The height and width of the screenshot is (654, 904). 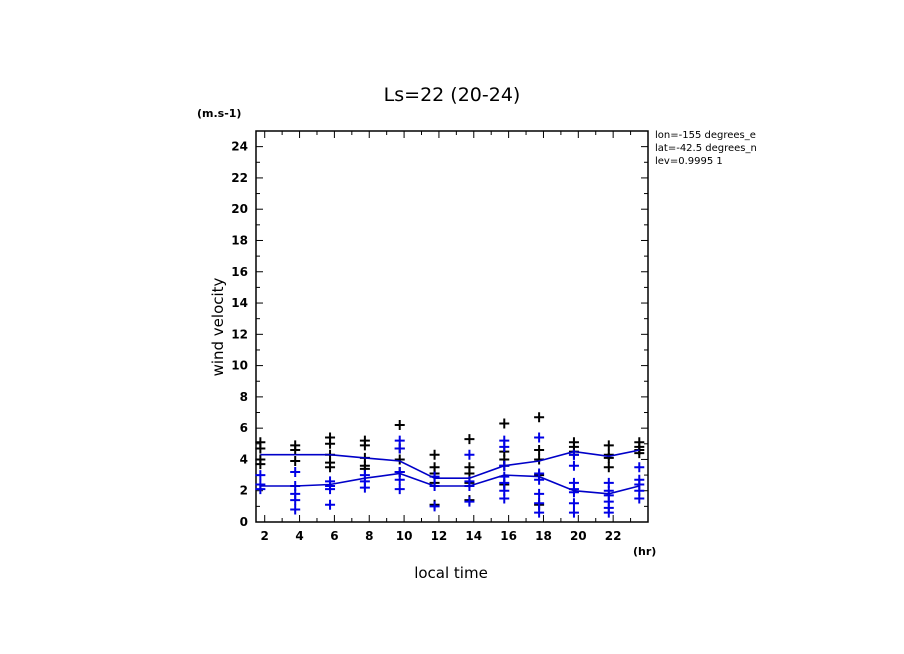 What do you see at coordinates (244, 491) in the screenshot?
I see `y-tick-label: 2` at bounding box center [244, 491].